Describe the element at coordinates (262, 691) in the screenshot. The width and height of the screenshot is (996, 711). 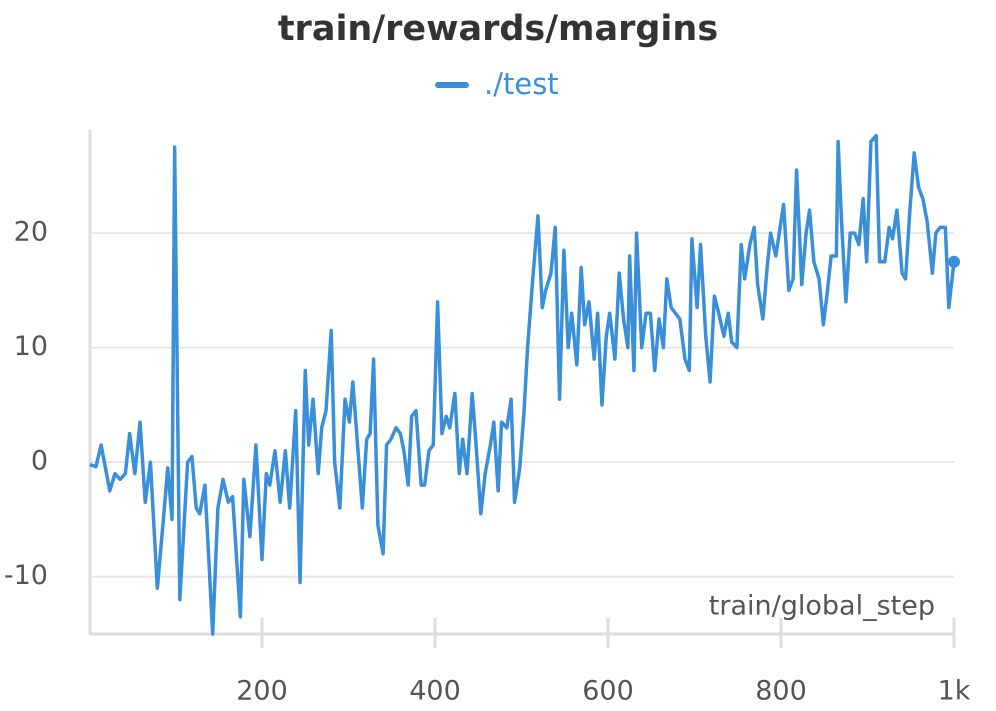
I see `x-tick-label: 200` at that location.